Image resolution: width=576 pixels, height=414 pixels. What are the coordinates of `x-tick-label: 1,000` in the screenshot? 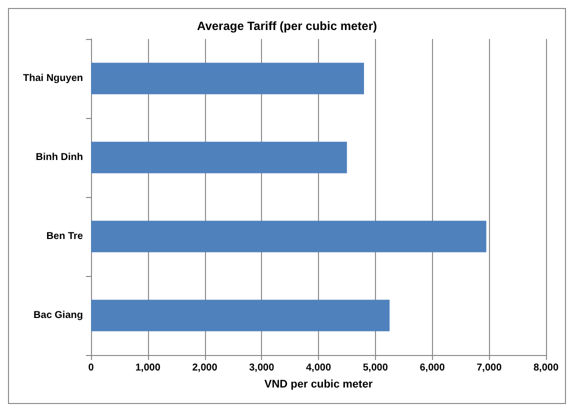 It's located at (148, 368).